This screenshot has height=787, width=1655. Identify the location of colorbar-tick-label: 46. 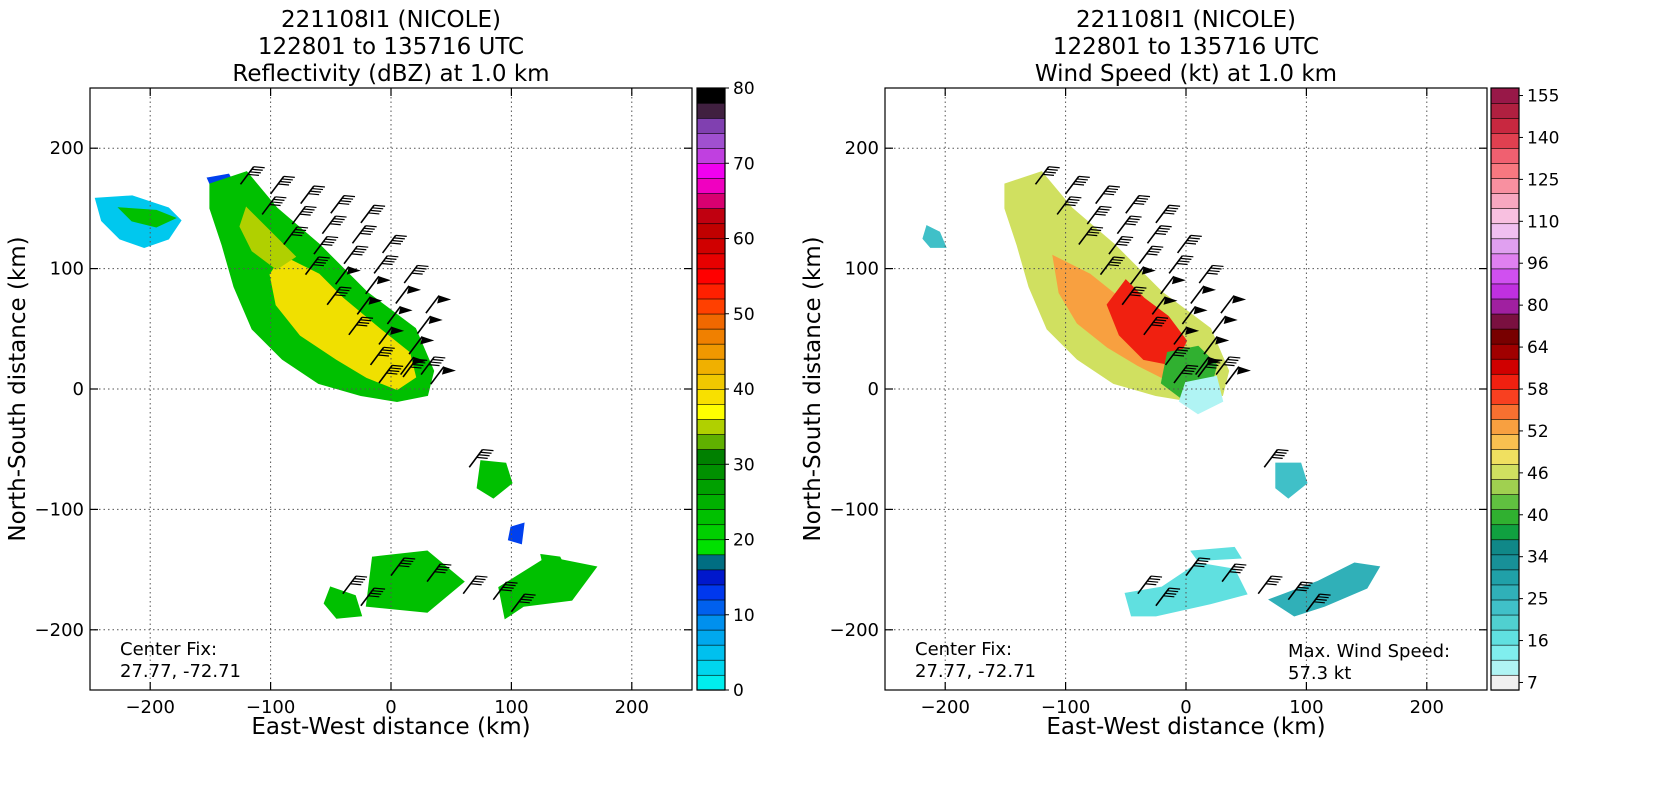
(1538, 474).